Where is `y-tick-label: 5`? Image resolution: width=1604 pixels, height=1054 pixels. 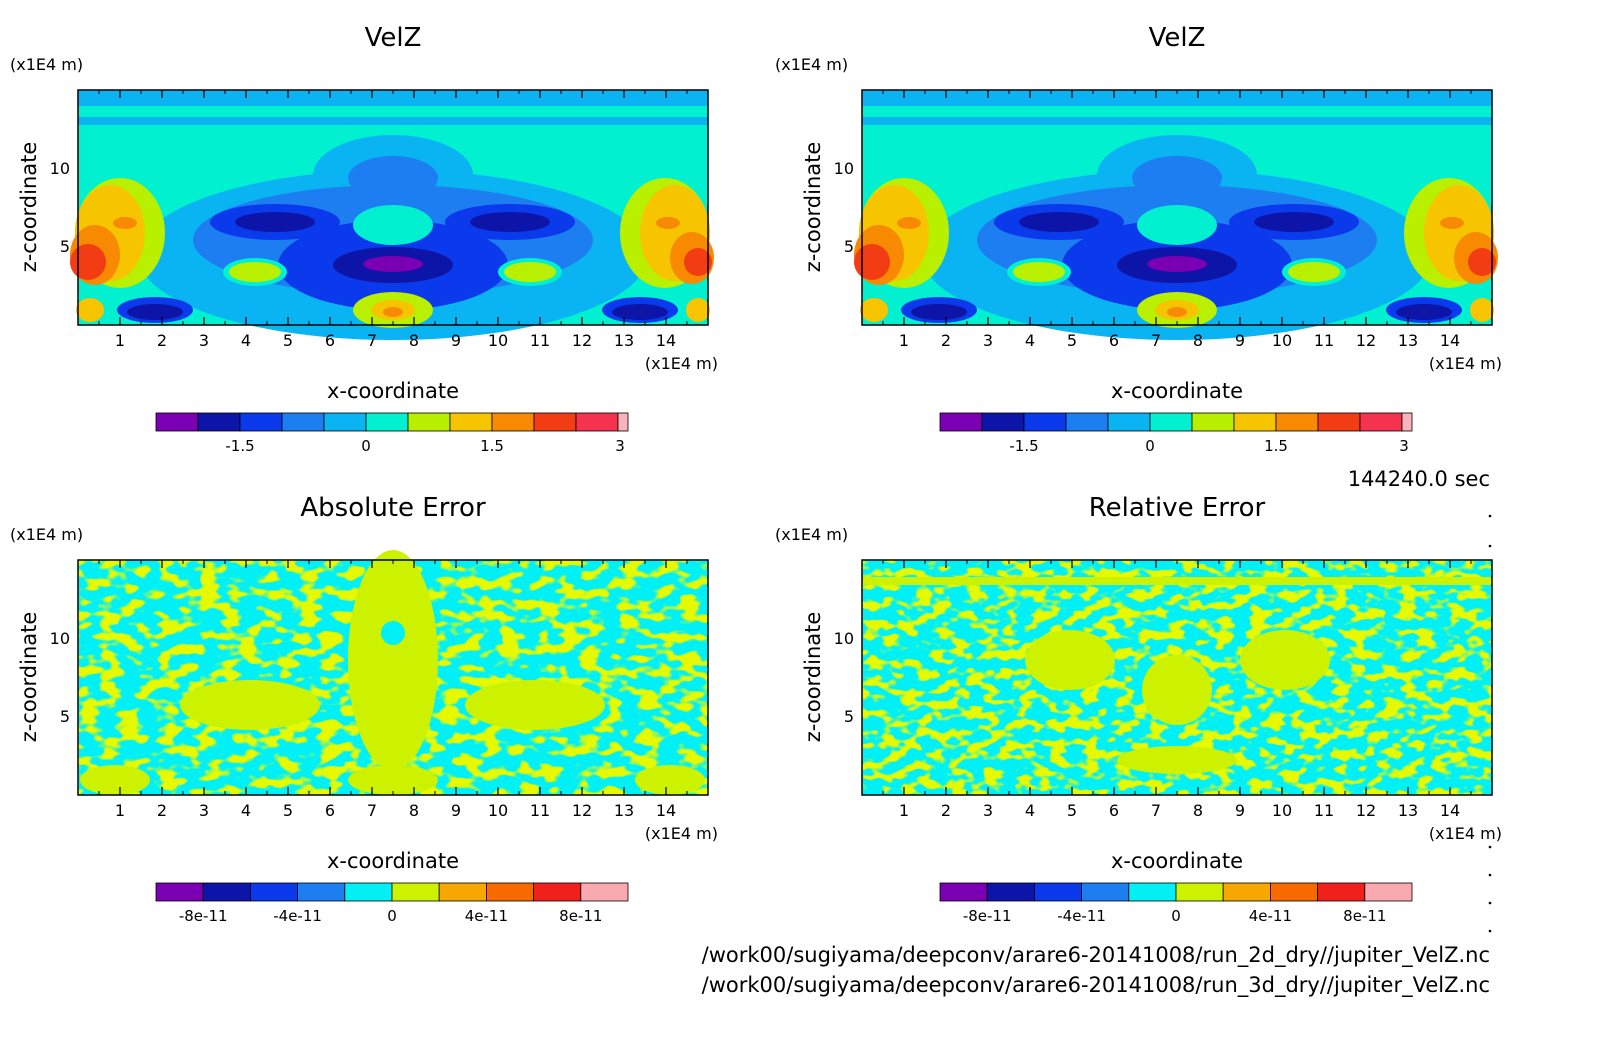
y-tick-label: 5 is located at coordinates (65, 246).